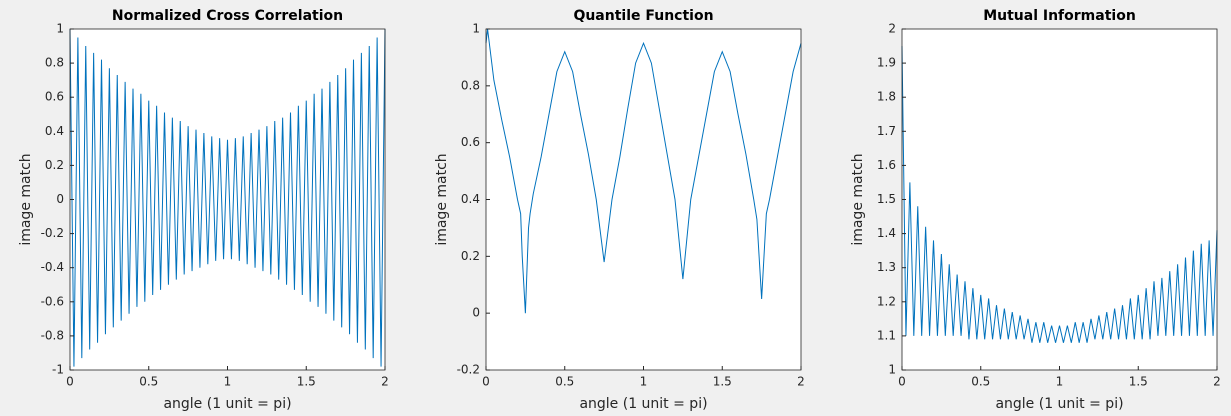 This screenshot has height=416, width=1231. Describe the element at coordinates (892, 29) in the screenshot. I see `y-tick-label: 2` at that location.